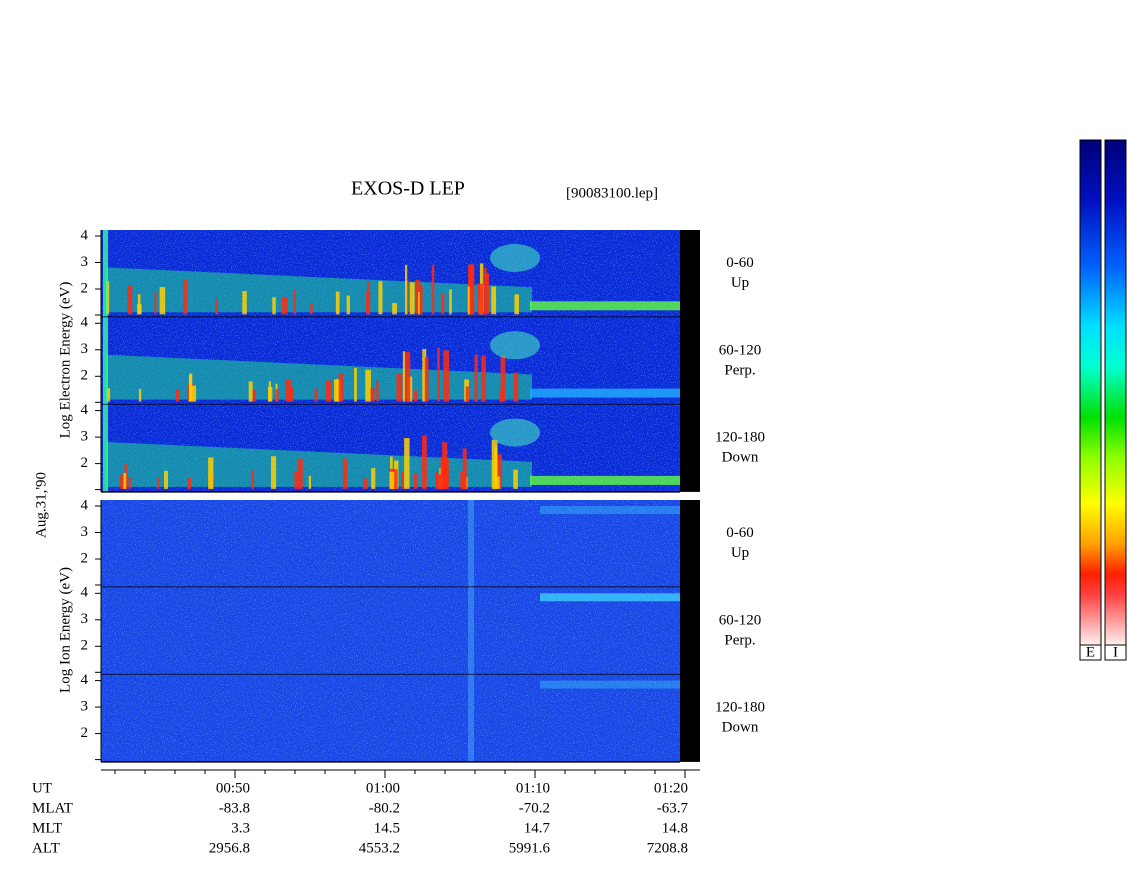 The width and height of the screenshot is (1130, 880). Describe the element at coordinates (740, 263) in the screenshot. I see `panel-range: 0-60` at that location.